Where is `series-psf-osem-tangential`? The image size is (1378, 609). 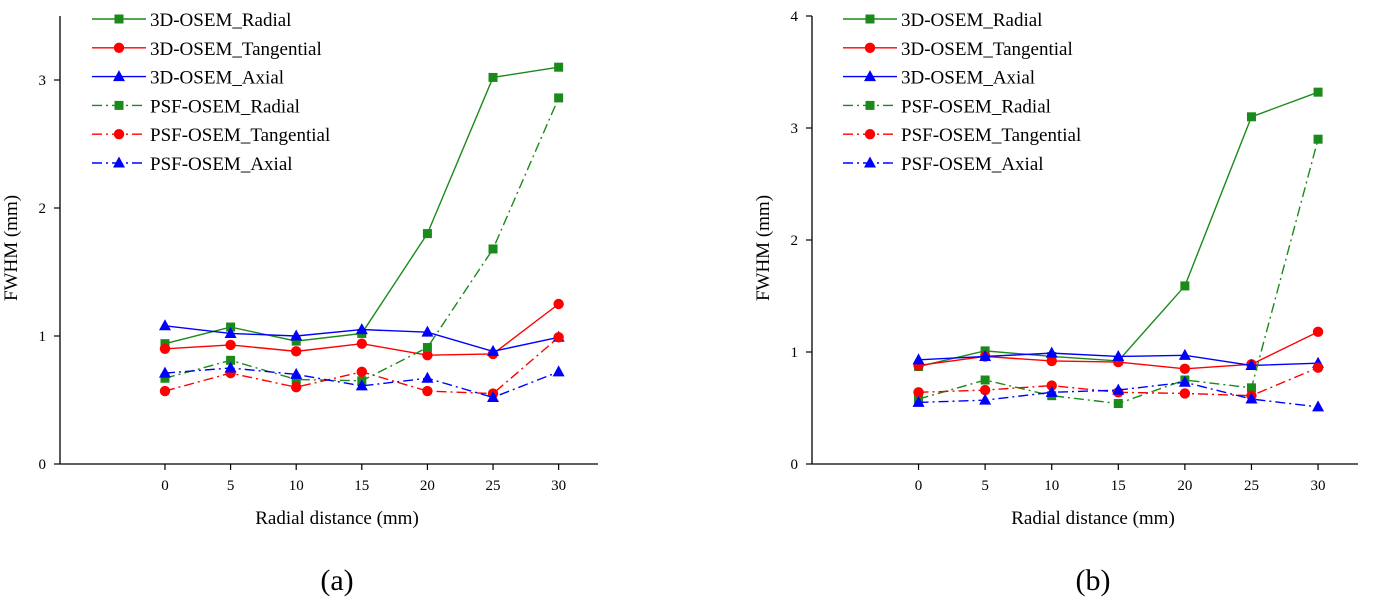
series-psf-osem-tangential is located at coordinates (1118, 381).